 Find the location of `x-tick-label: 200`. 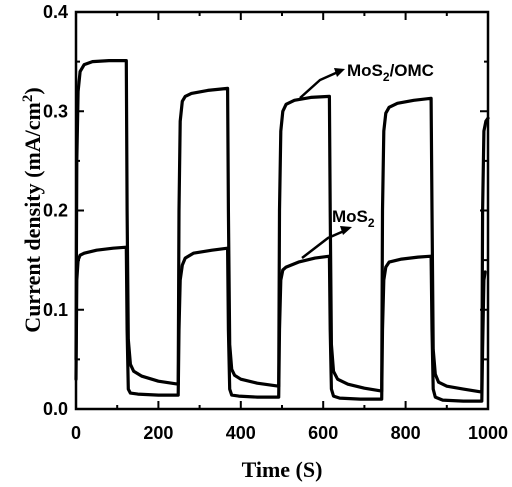

x-tick-label: 200 is located at coordinates (158, 433).